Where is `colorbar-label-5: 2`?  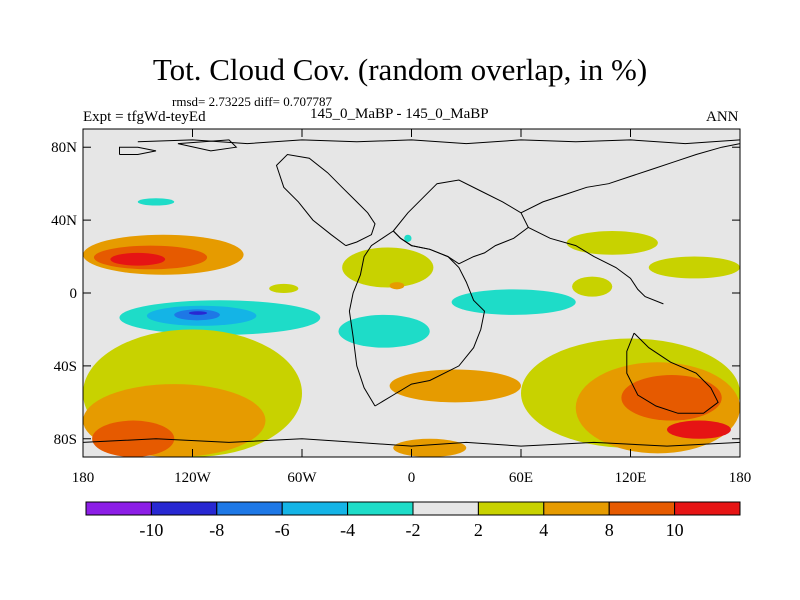 colorbar-label-5: 2 is located at coordinates (478, 530).